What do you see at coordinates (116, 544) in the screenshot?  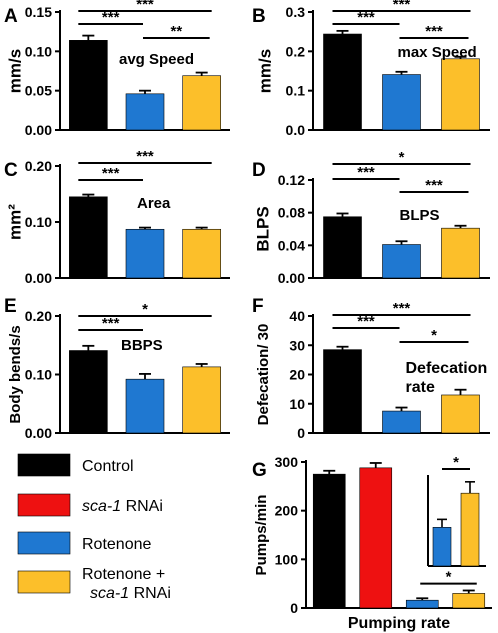 I see `legend-label: Rotenone` at bounding box center [116, 544].